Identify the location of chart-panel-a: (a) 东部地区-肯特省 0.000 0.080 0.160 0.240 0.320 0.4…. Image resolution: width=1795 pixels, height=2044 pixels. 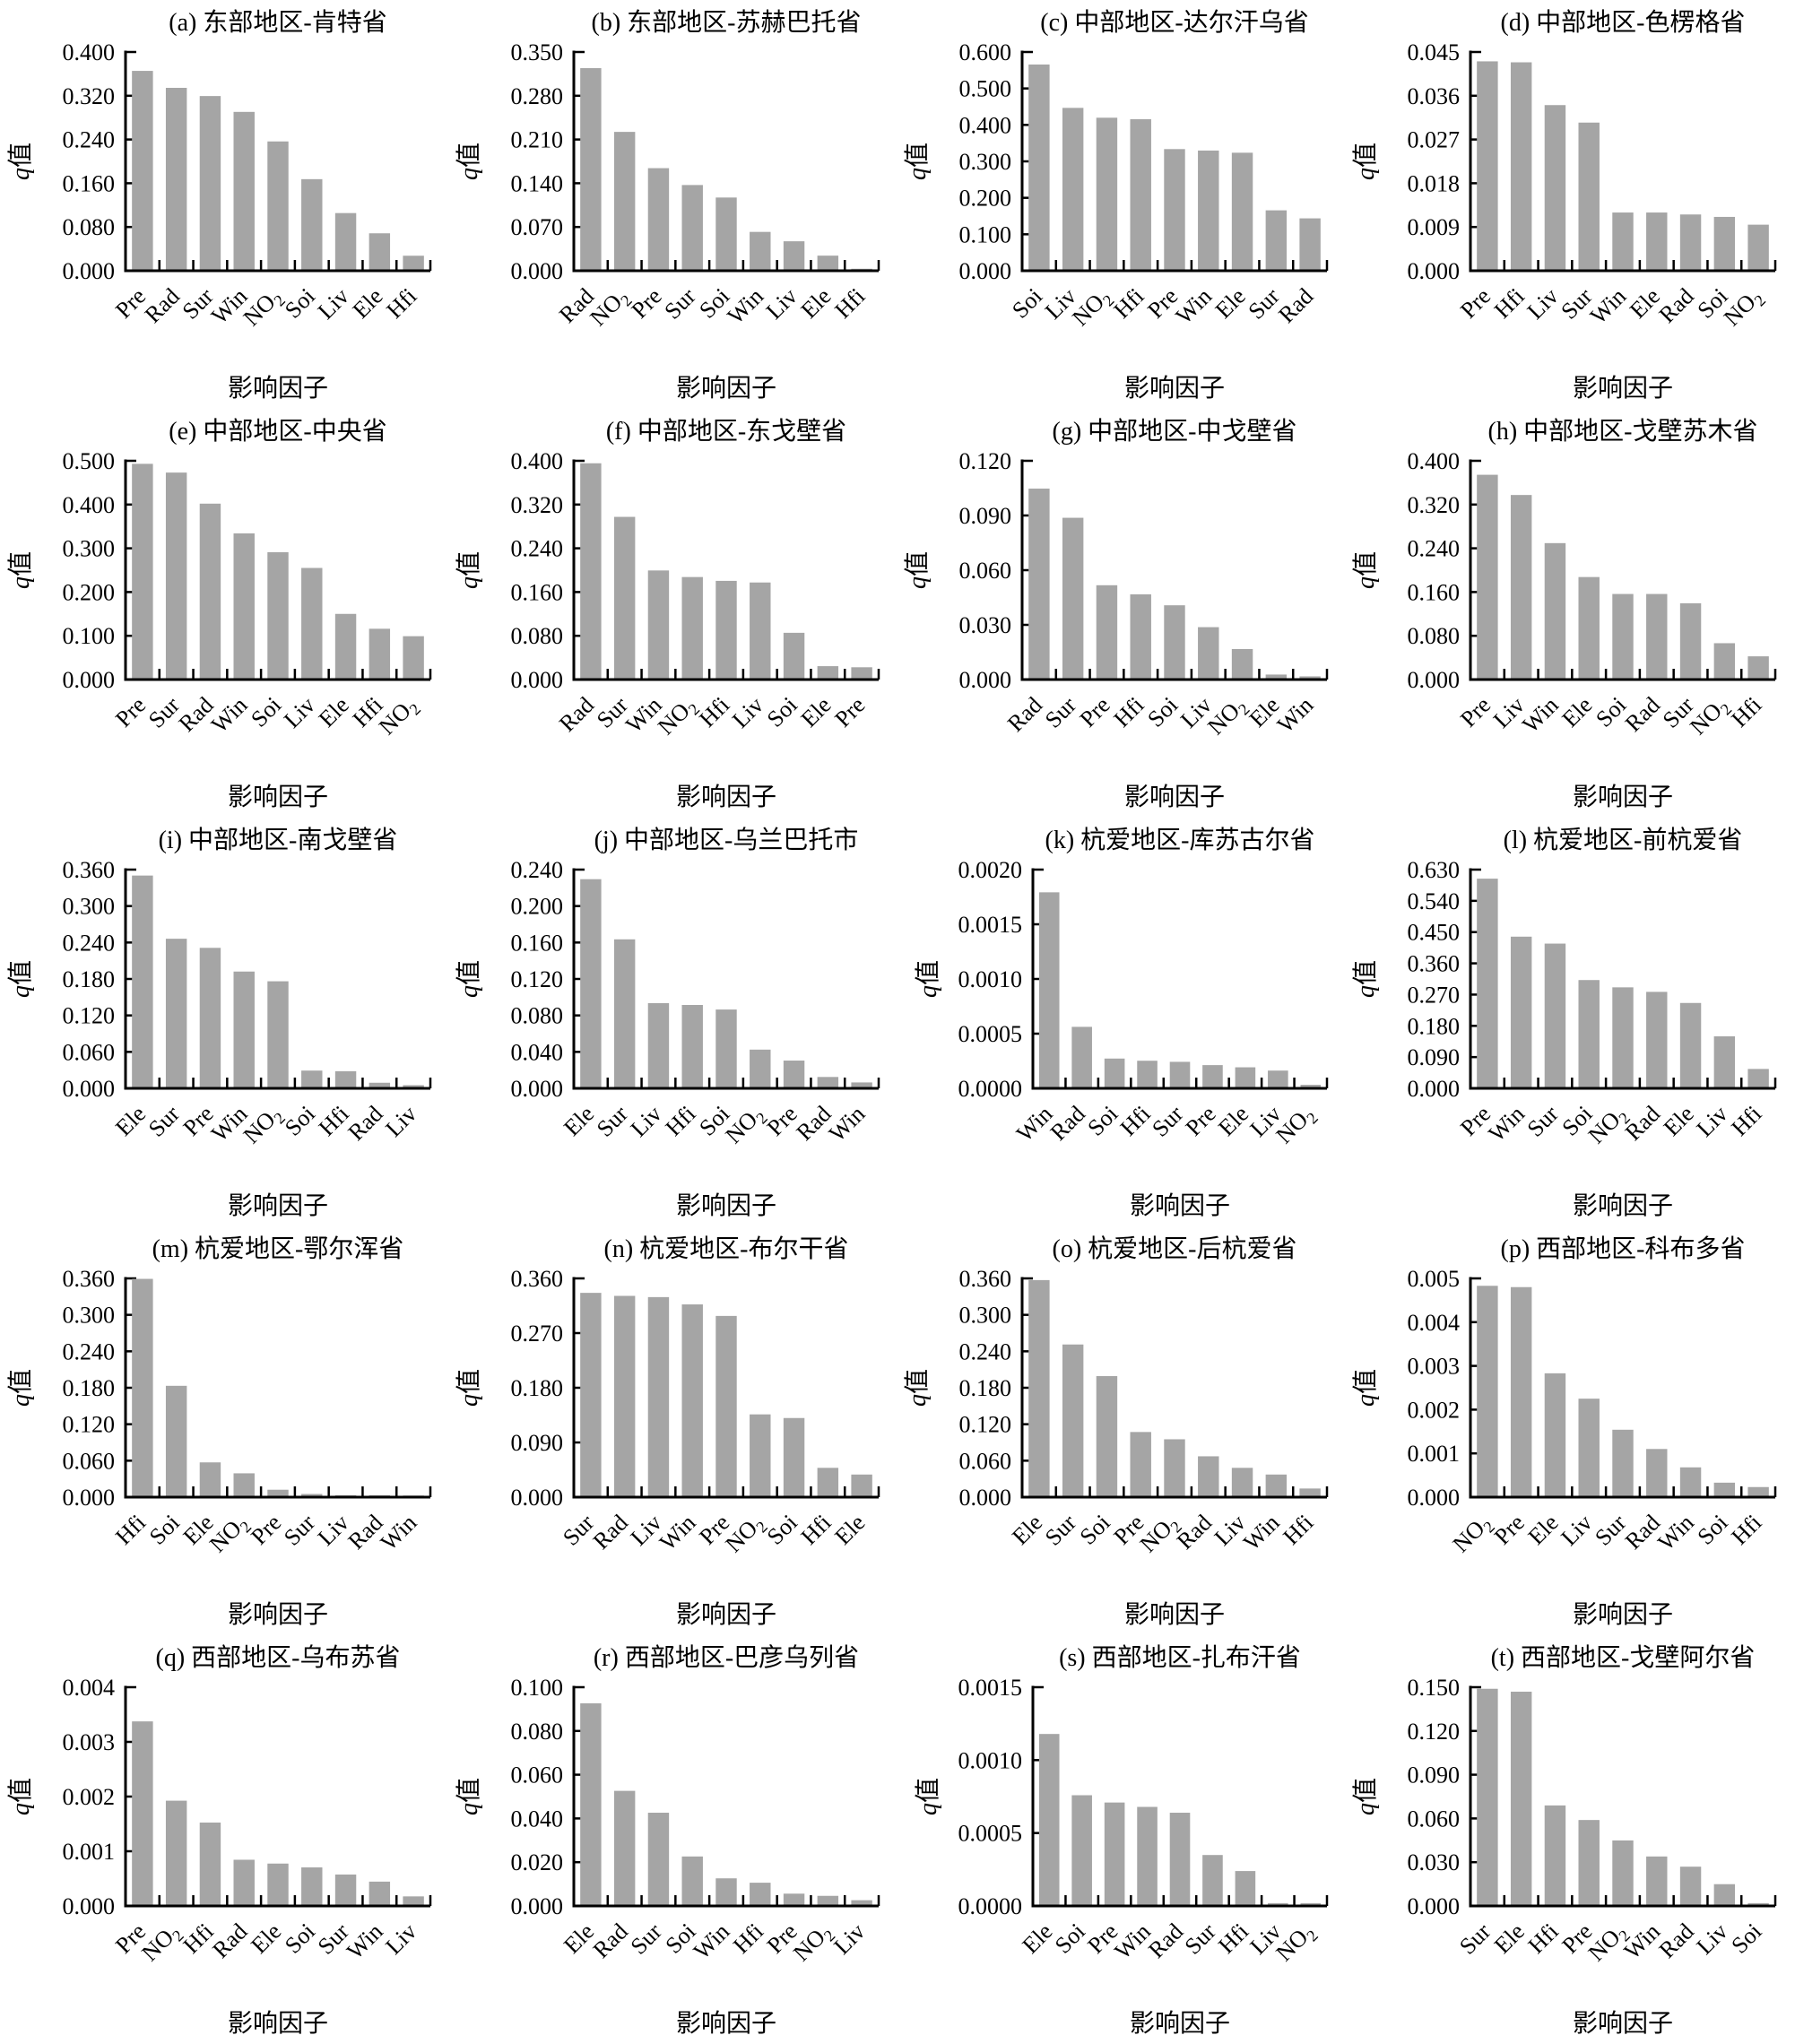
(224, 204).